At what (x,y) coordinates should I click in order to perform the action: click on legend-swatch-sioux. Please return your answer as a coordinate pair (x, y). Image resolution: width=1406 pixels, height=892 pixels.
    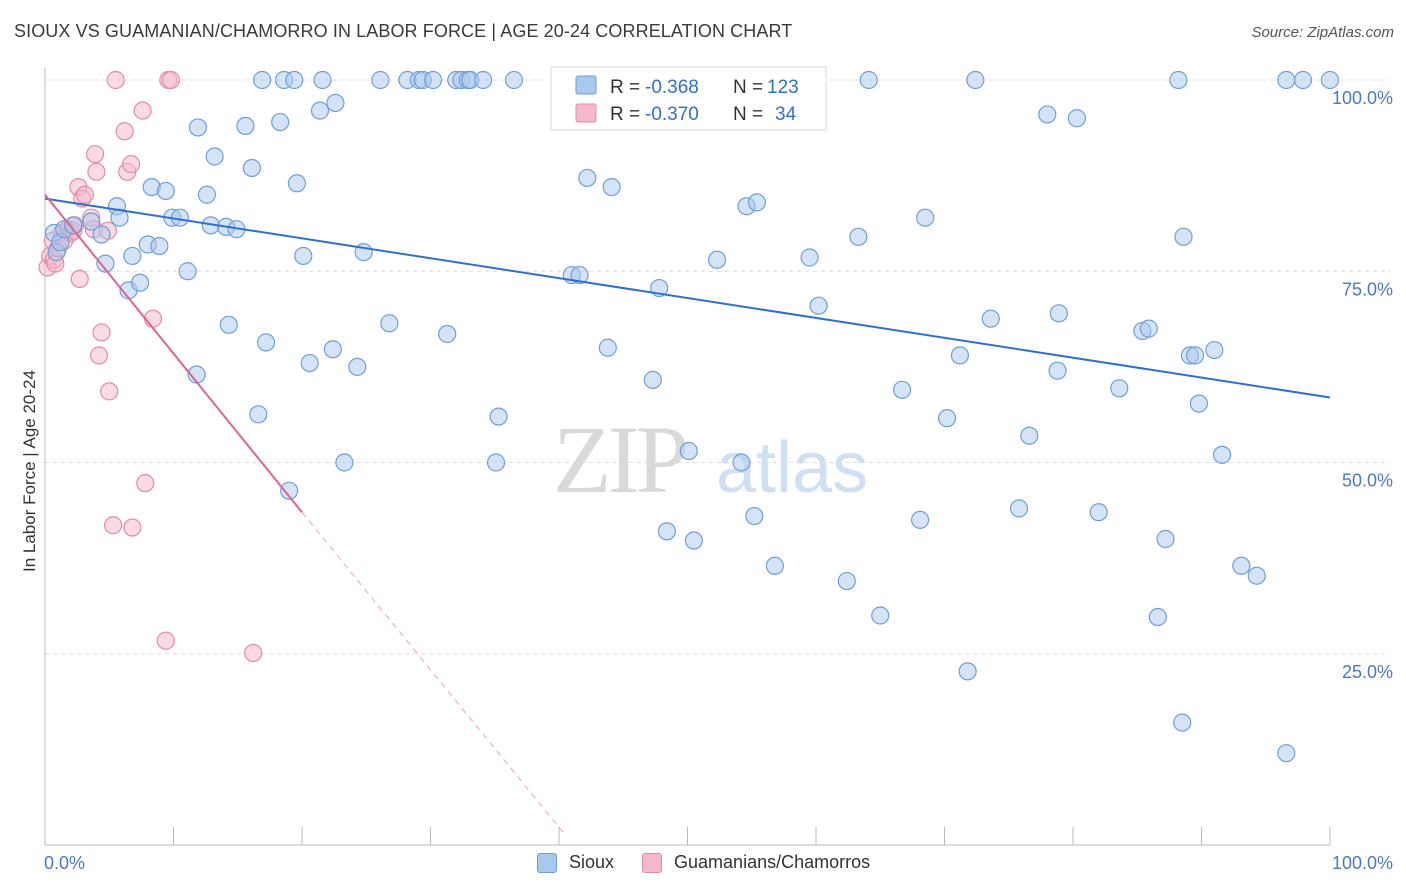
    Looking at the image, I should click on (547, 862).